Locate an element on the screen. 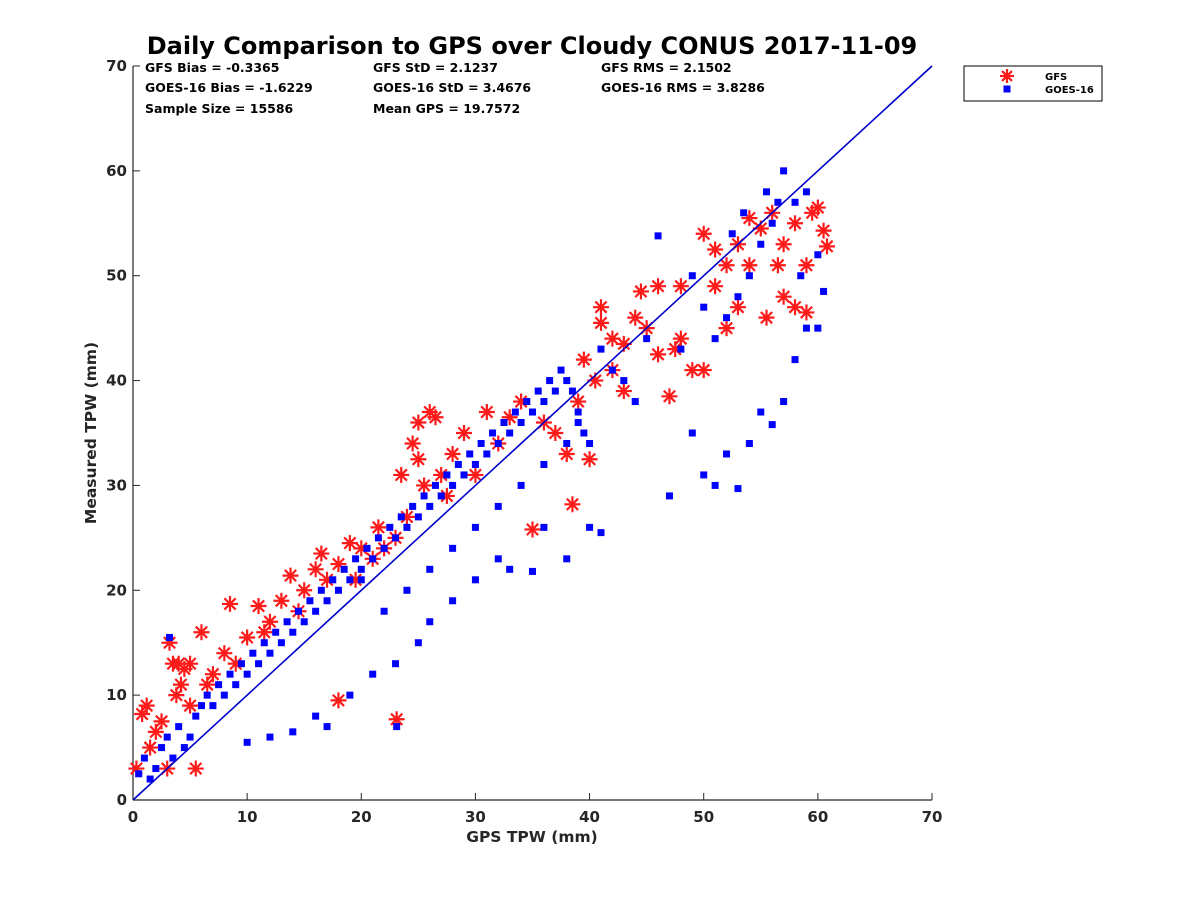 This screenshot has height=900, width=1200. y-tick-label: 60 is located at coordinates (116, 171).